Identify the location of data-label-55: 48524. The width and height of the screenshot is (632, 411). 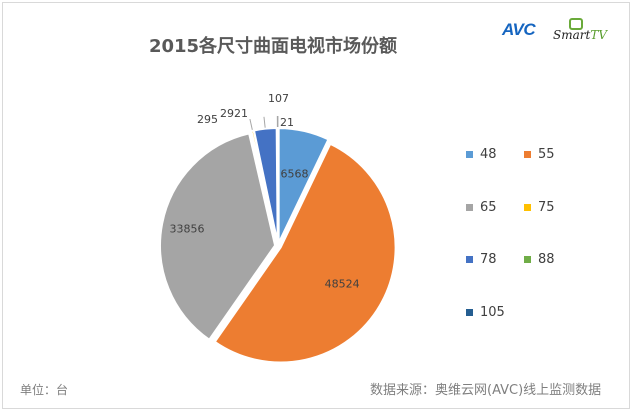
(342, 283).